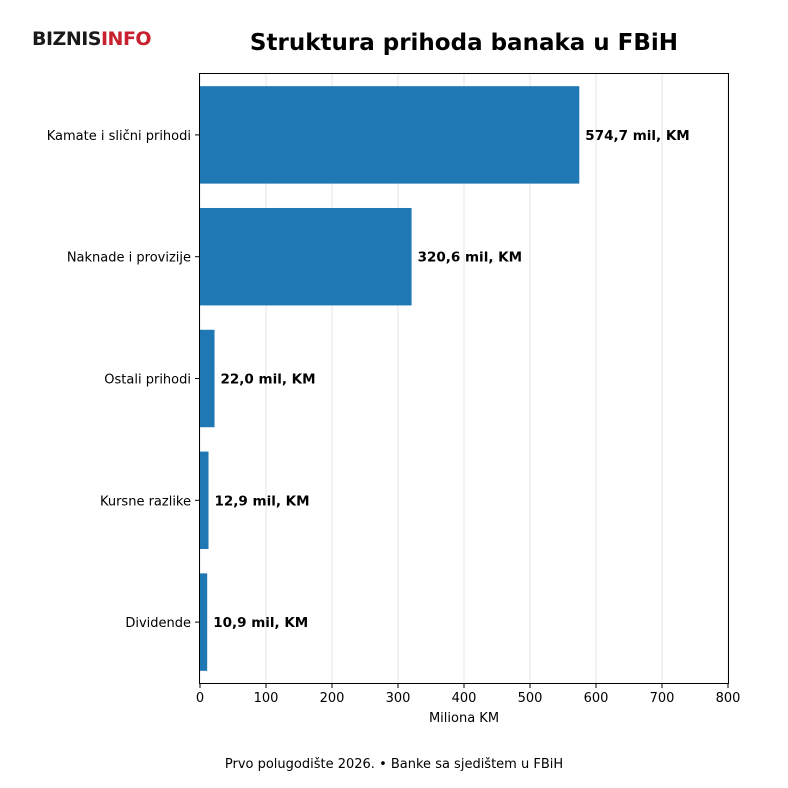 The height and width of the screenshot is (788, 788). I want to click on x-tick-label: 400, so click(464, 698).